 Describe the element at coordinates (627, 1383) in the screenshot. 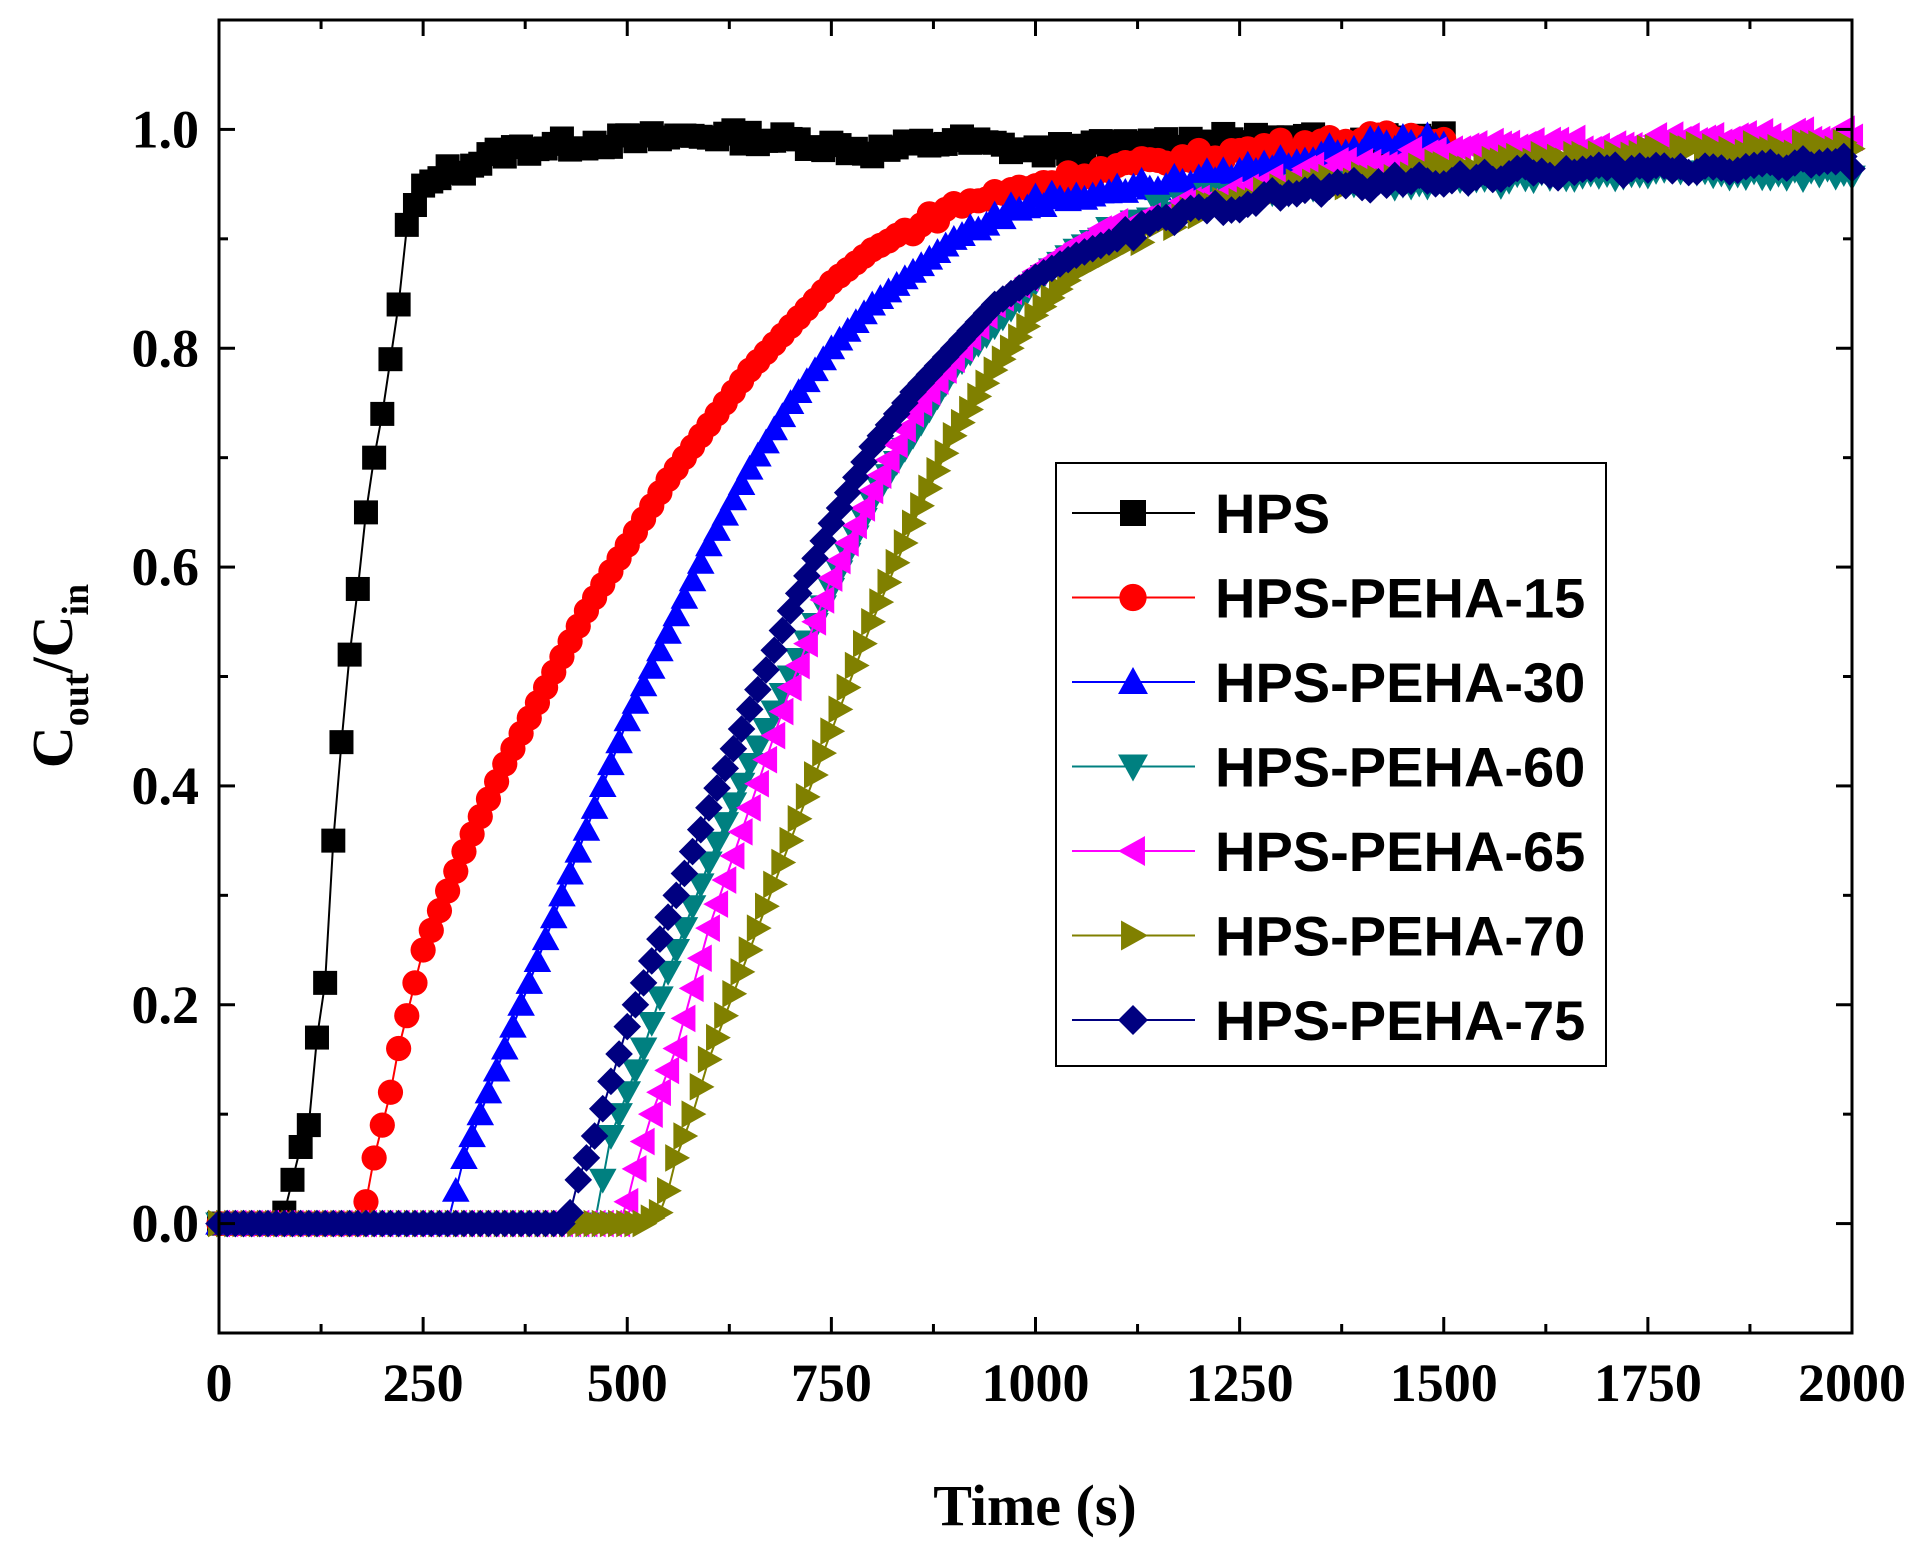

I see `x-tick-label: 500` at that location.